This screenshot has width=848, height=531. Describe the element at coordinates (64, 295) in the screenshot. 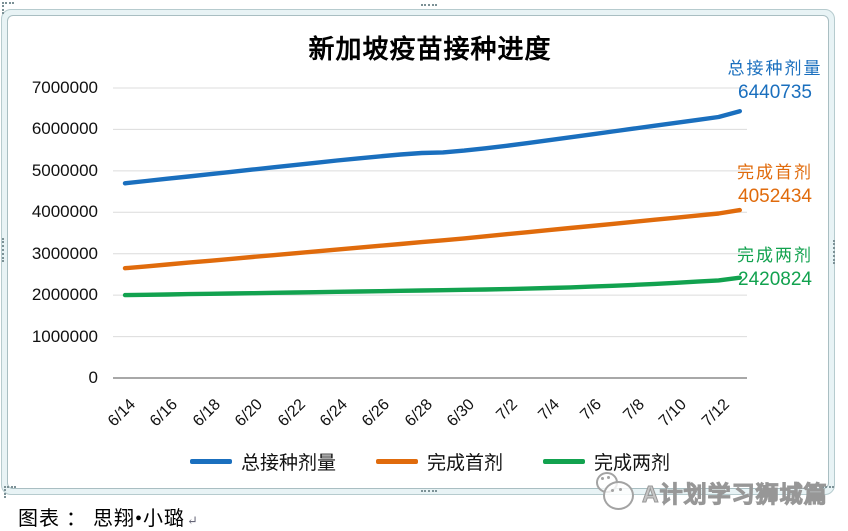

I see `y-axis-tick-label: 2000000` at that location.